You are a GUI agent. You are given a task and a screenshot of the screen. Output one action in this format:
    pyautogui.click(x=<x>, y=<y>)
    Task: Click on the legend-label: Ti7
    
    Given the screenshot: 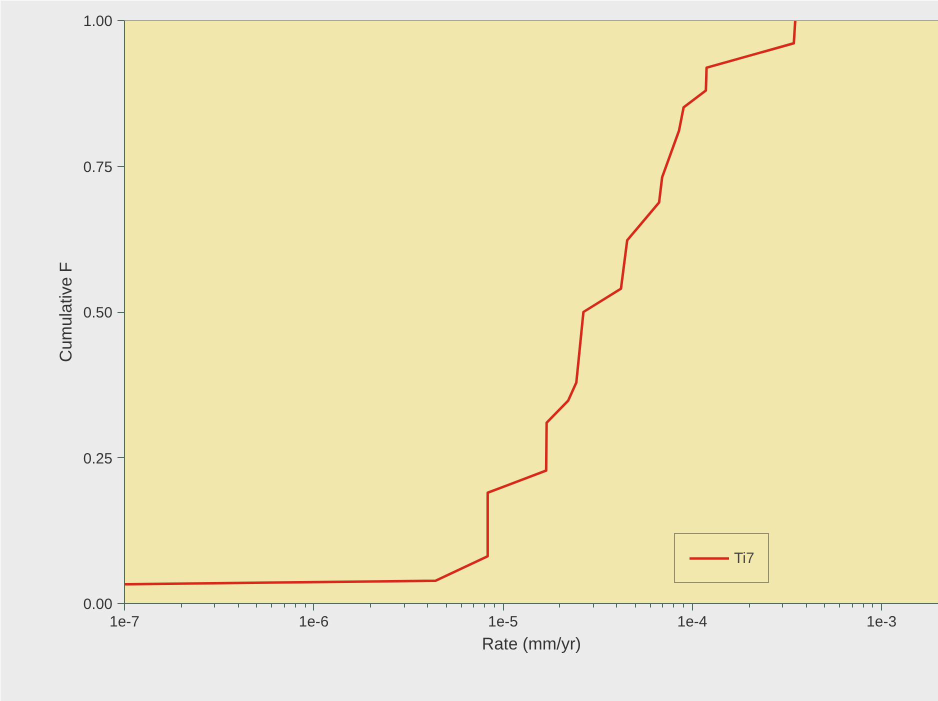 What is the action you would take?
    pyautogui.click(x=744, y=558)
    